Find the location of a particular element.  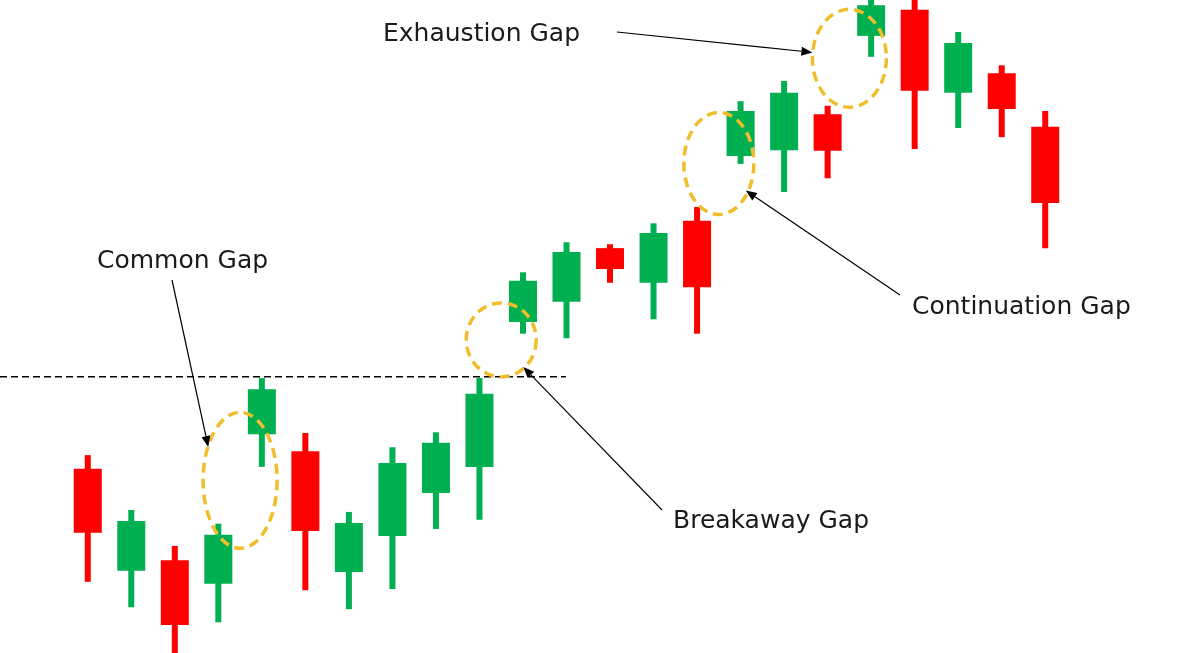

annotation: Exhaustion Gap is located at coordinates (482, 32).